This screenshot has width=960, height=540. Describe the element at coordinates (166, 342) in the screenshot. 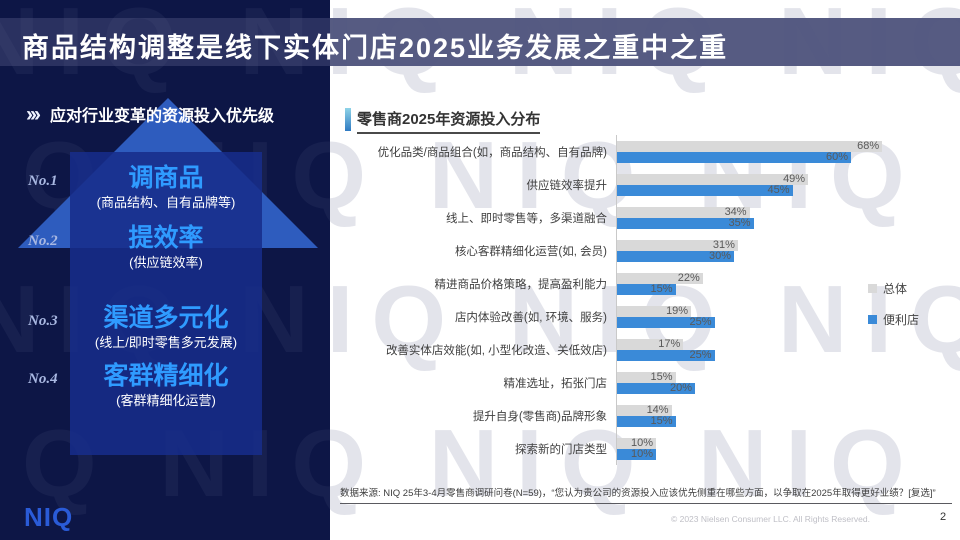

I see `priority-subtitle: (线上/即时零售多元发展)` at that location.